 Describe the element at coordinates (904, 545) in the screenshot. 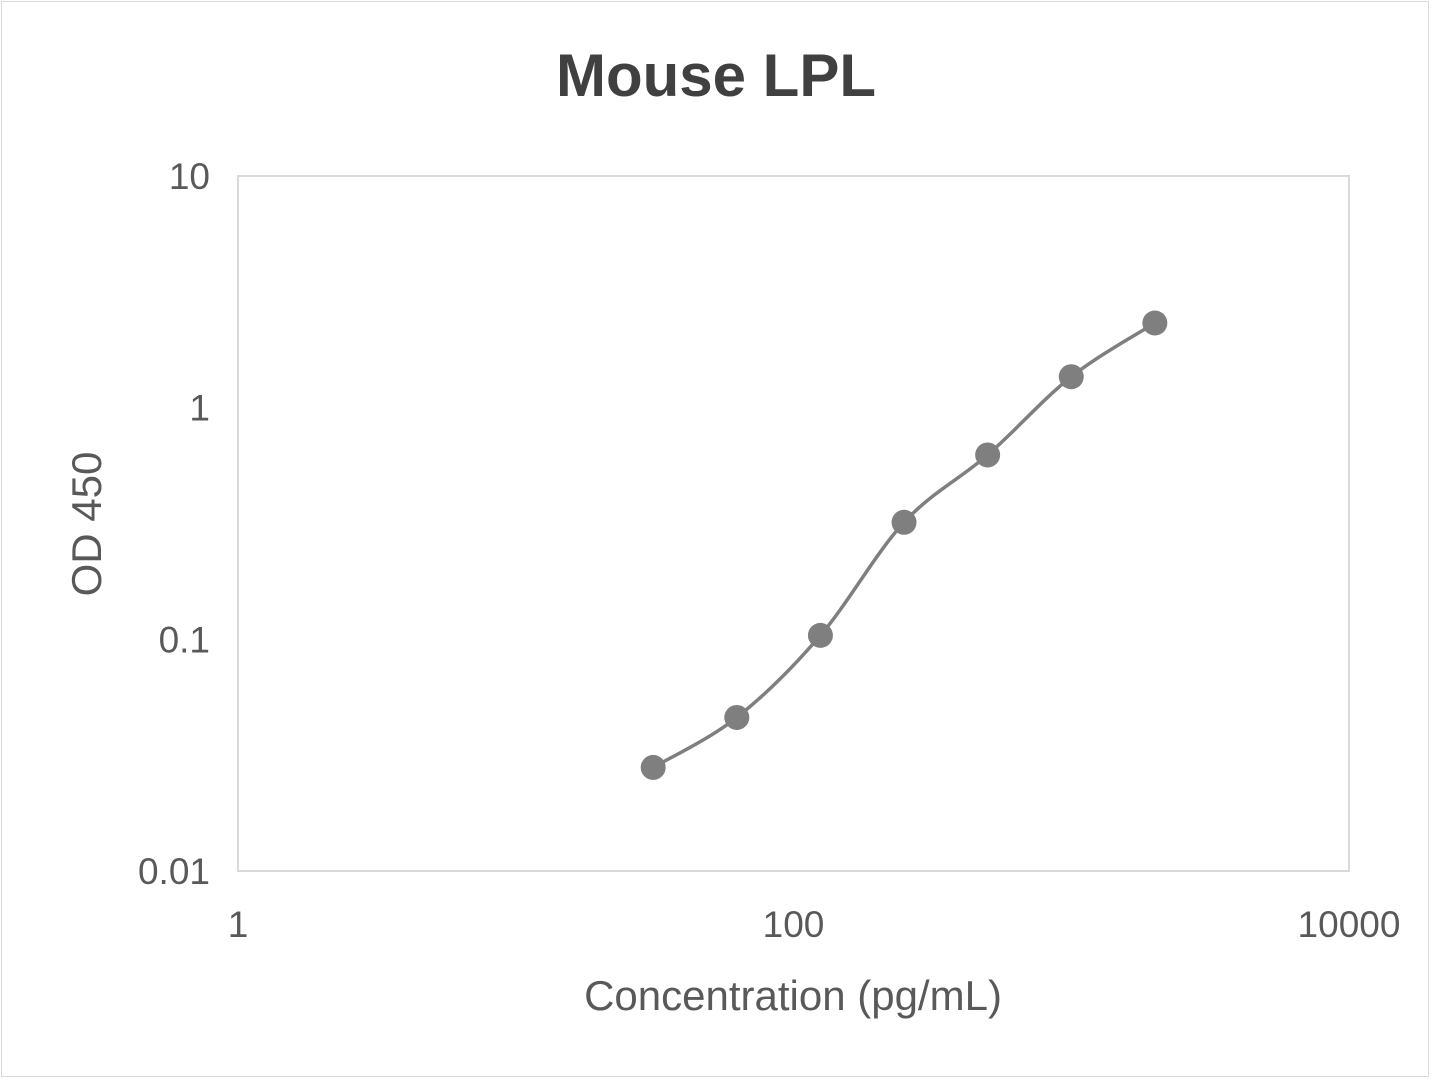

I see `series-line` at that location.